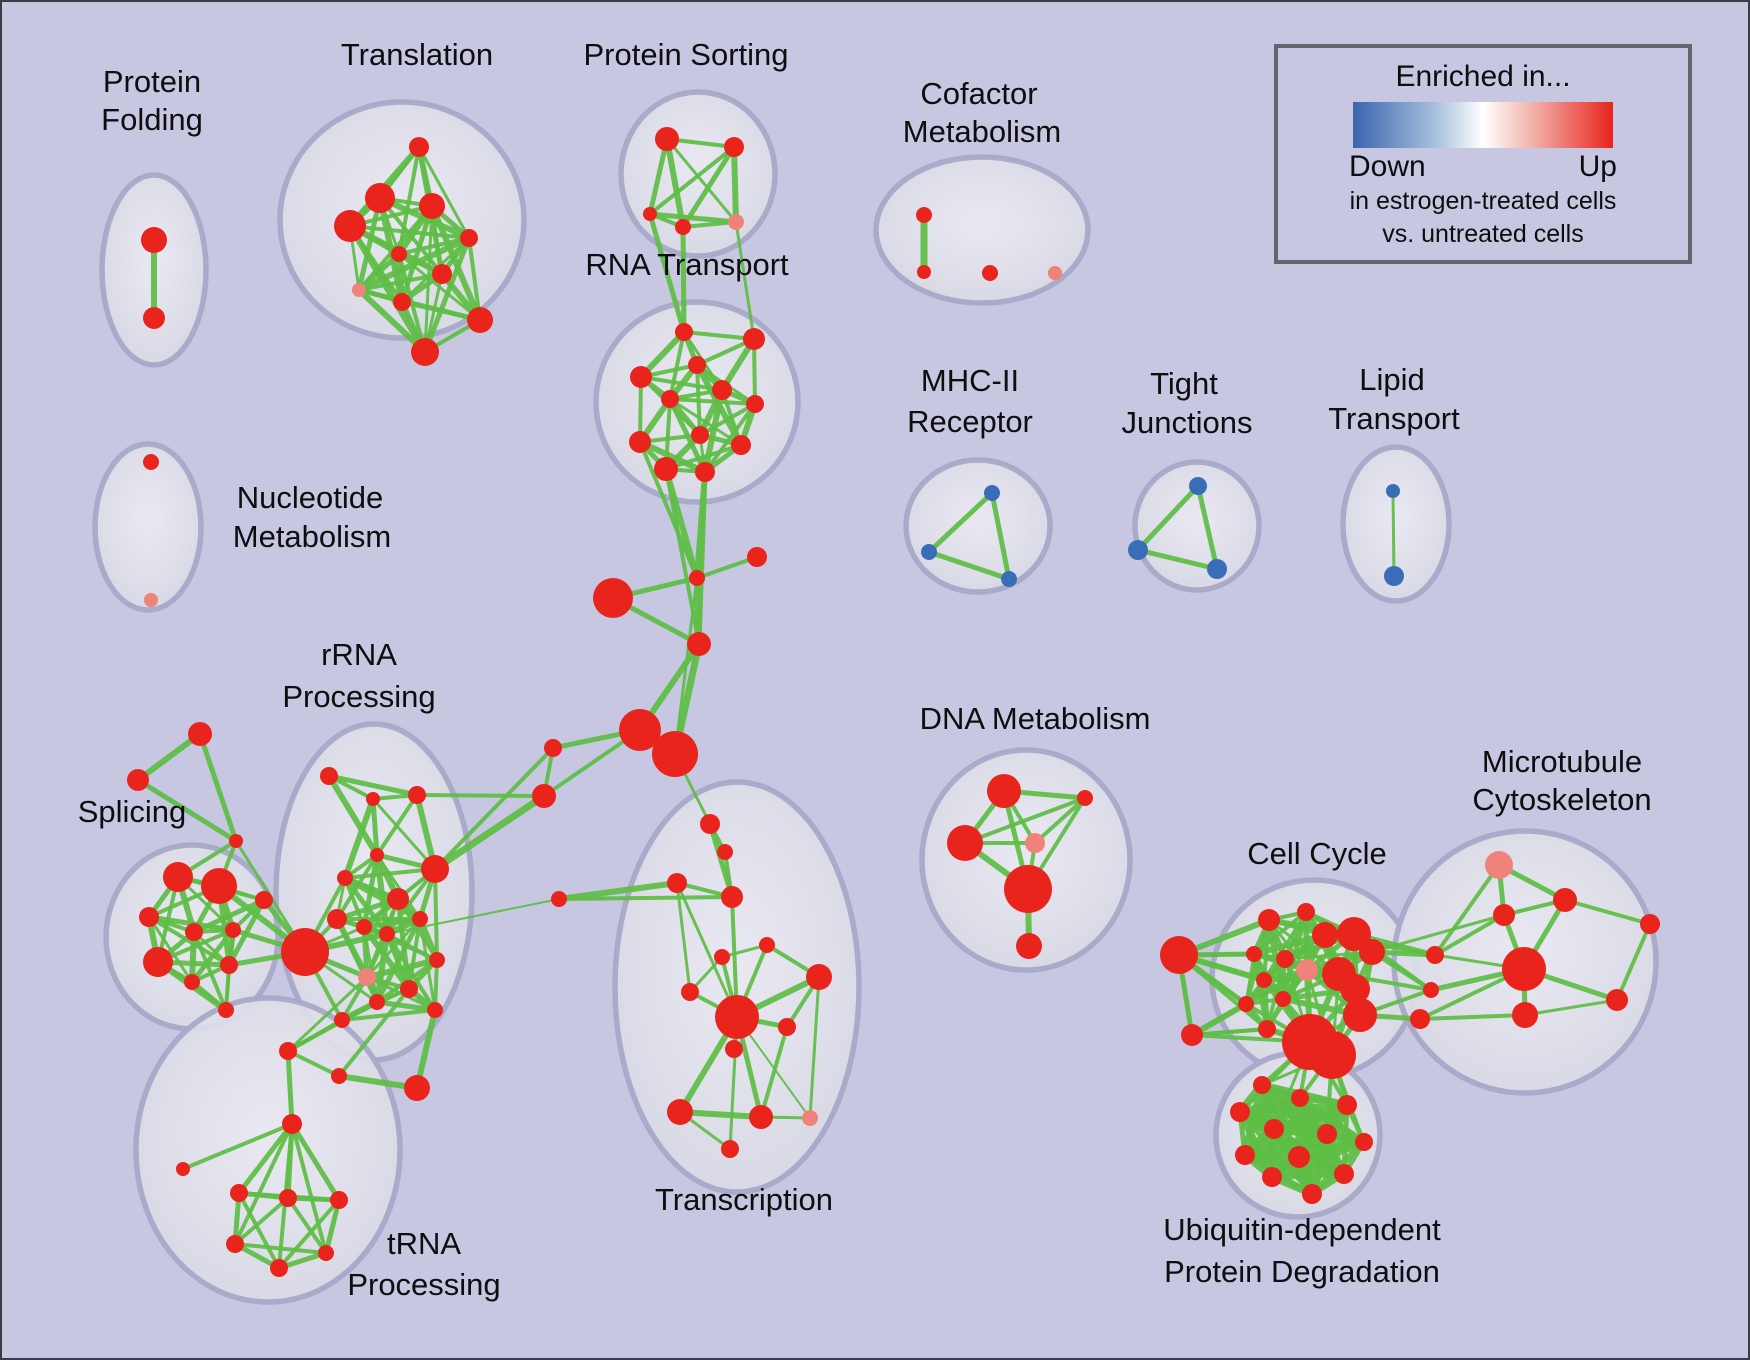 The image size is (1750, 1360). What do you see at coordinates (1483, 125) in the screenshot?
I see `legend-gradient-bar` at bounding box center [1483, 125].